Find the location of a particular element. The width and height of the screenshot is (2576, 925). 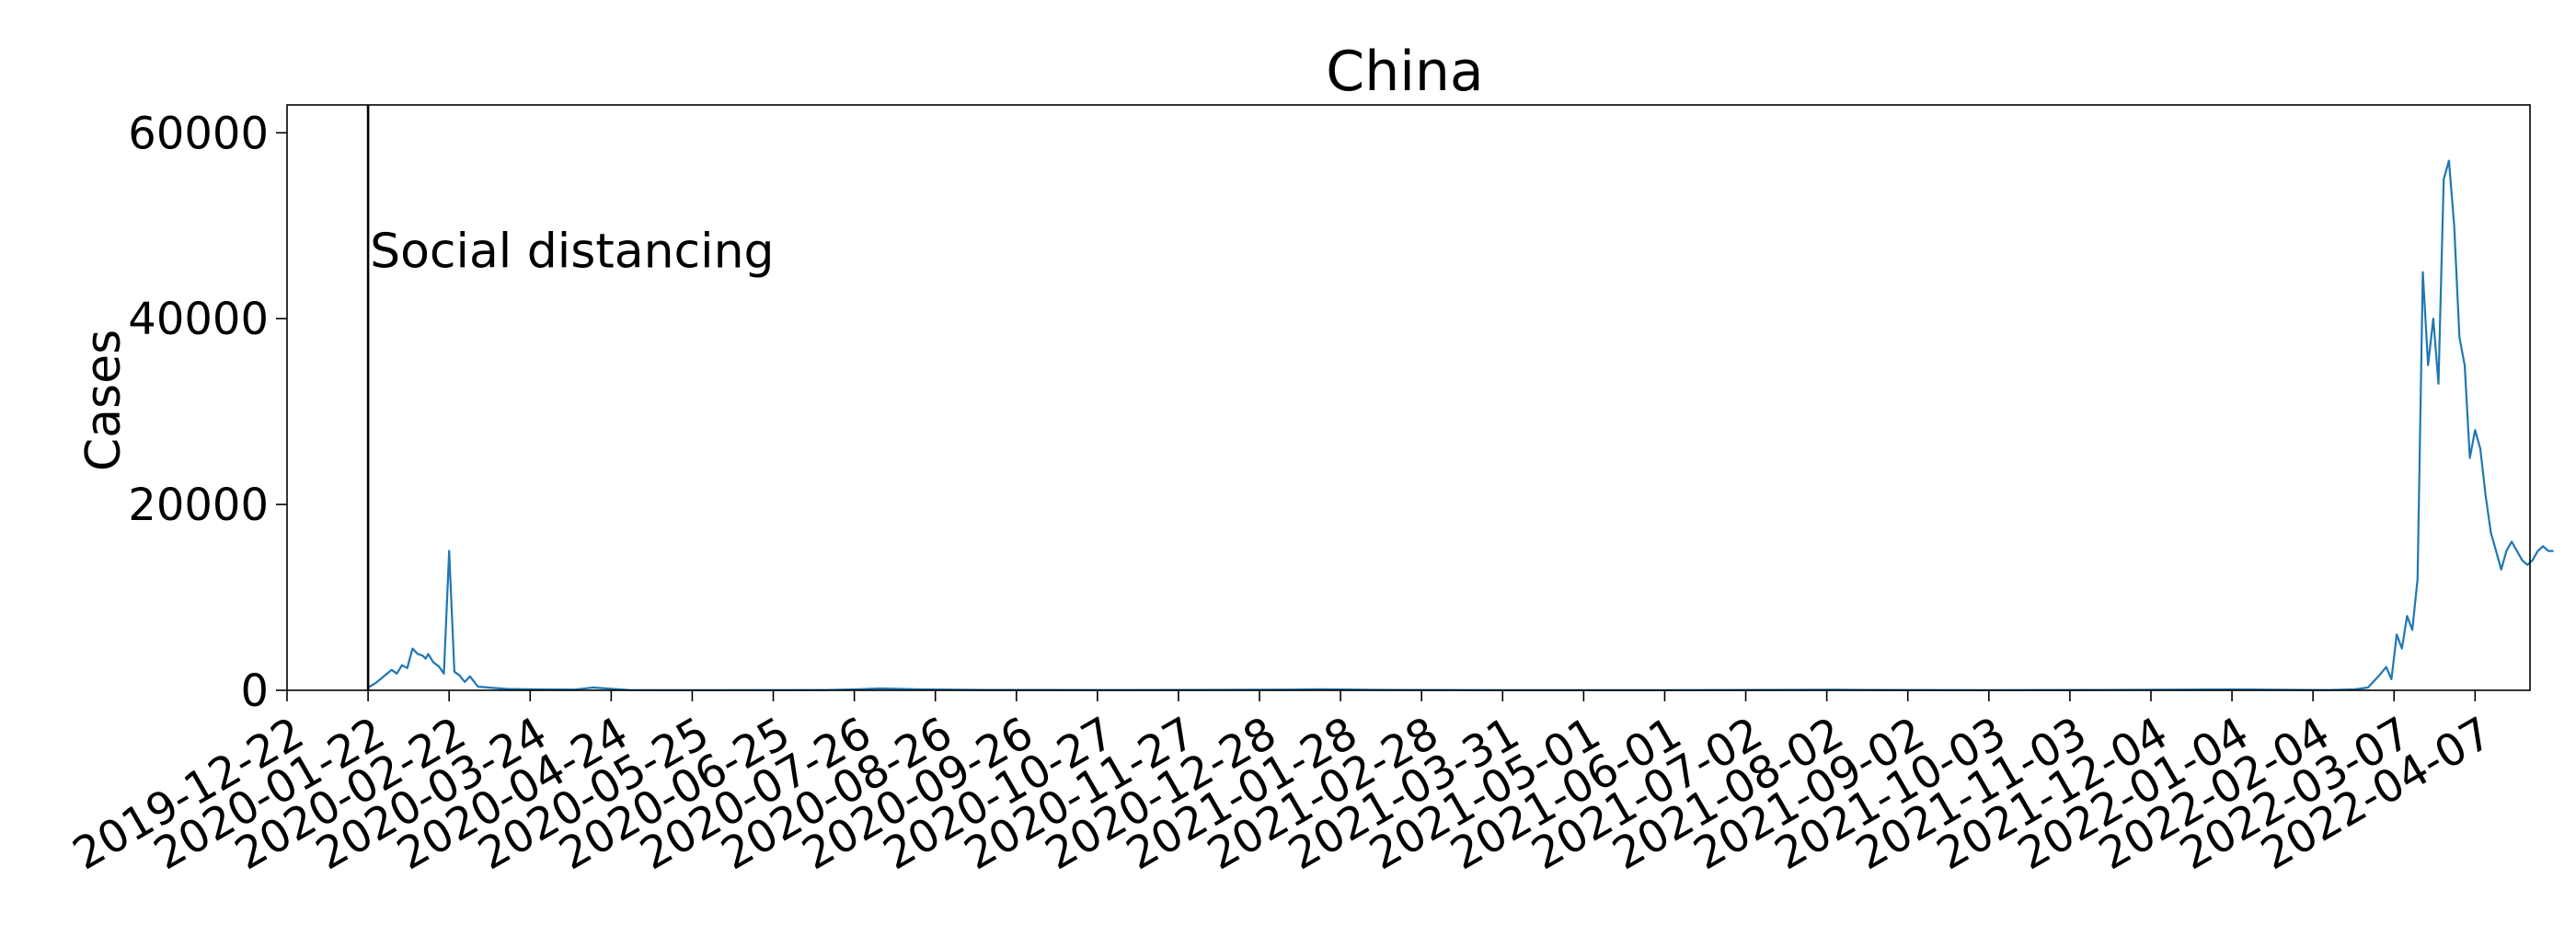

social-distancing-label: Social distancing is located at coordinates (572, 251).